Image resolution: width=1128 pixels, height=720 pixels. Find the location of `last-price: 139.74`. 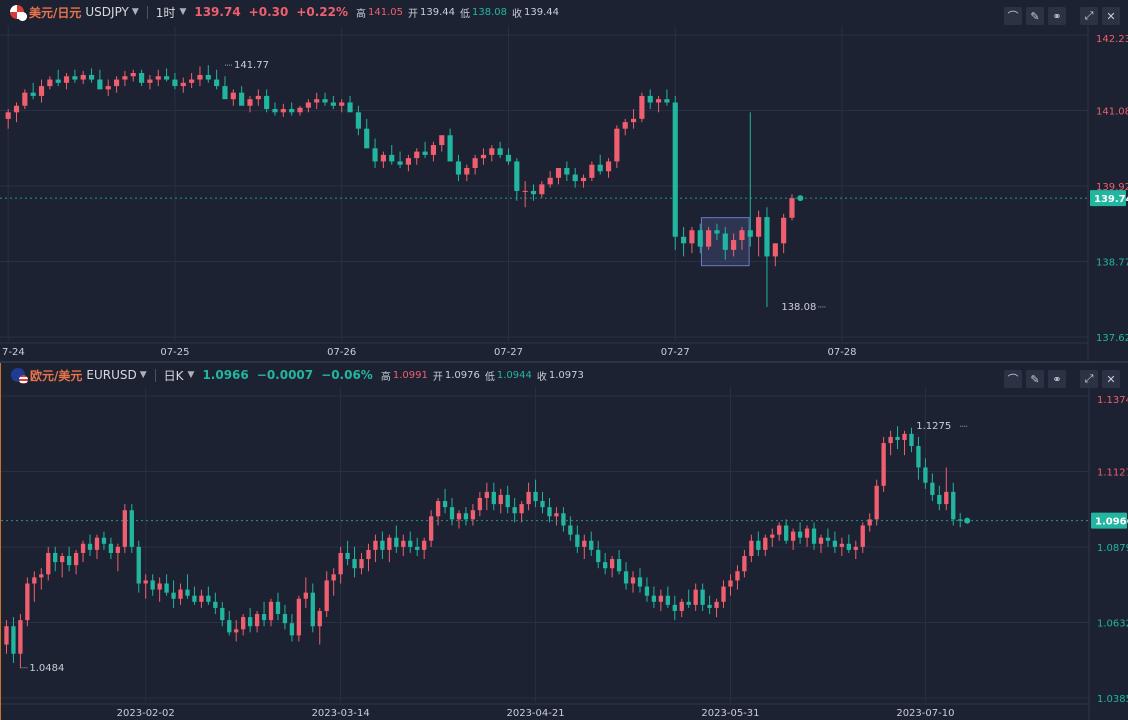

last-price: 139.74 is located at coordinates (217, 12).